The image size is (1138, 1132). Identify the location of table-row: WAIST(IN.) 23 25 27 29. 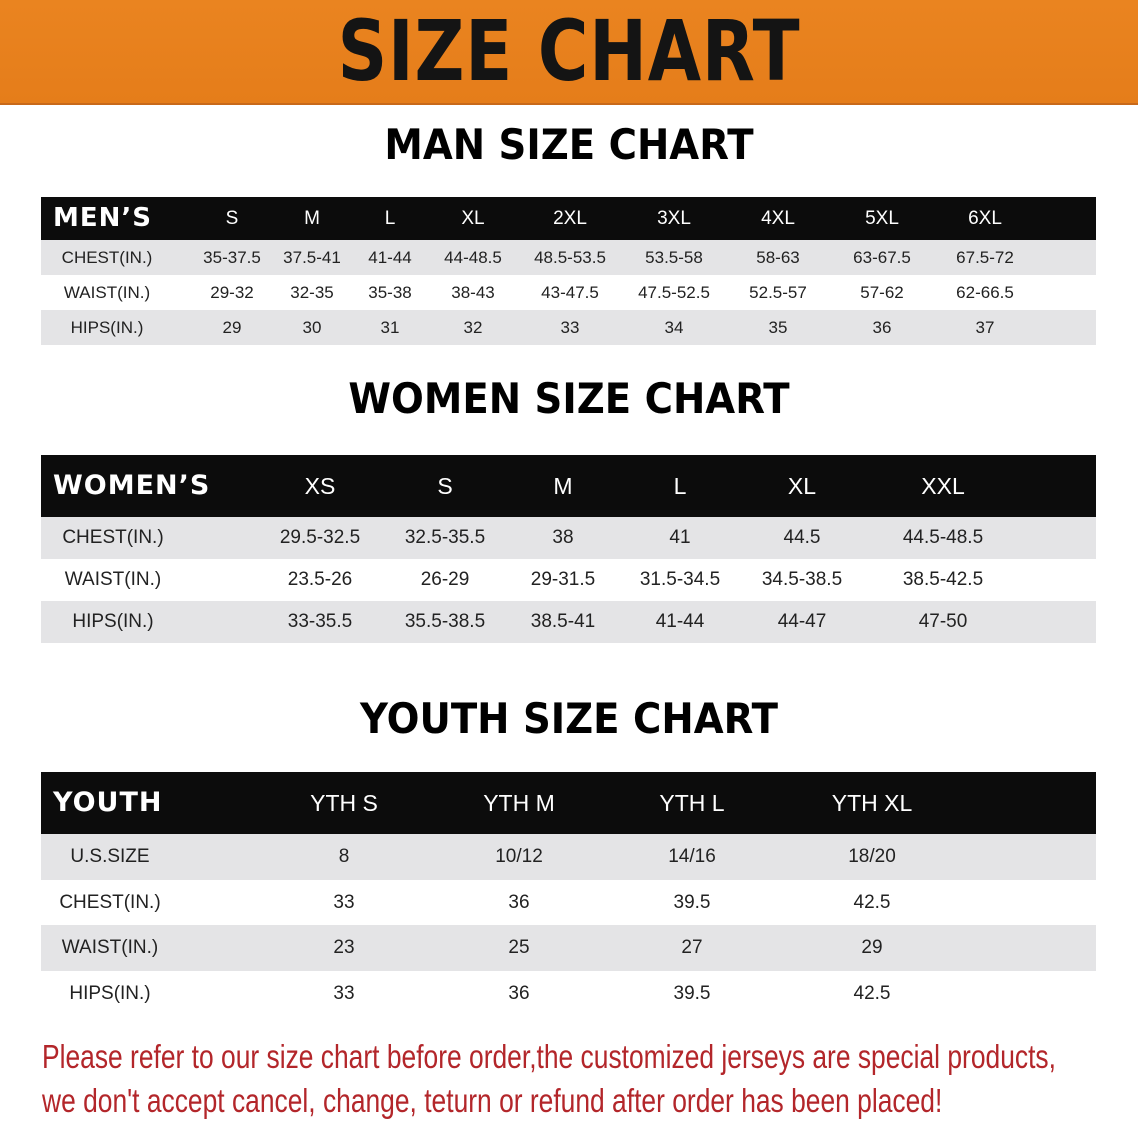
(568, 948).